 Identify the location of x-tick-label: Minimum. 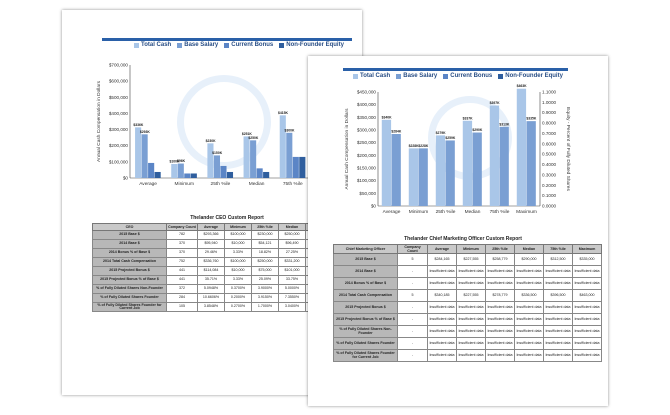
(418, 212).